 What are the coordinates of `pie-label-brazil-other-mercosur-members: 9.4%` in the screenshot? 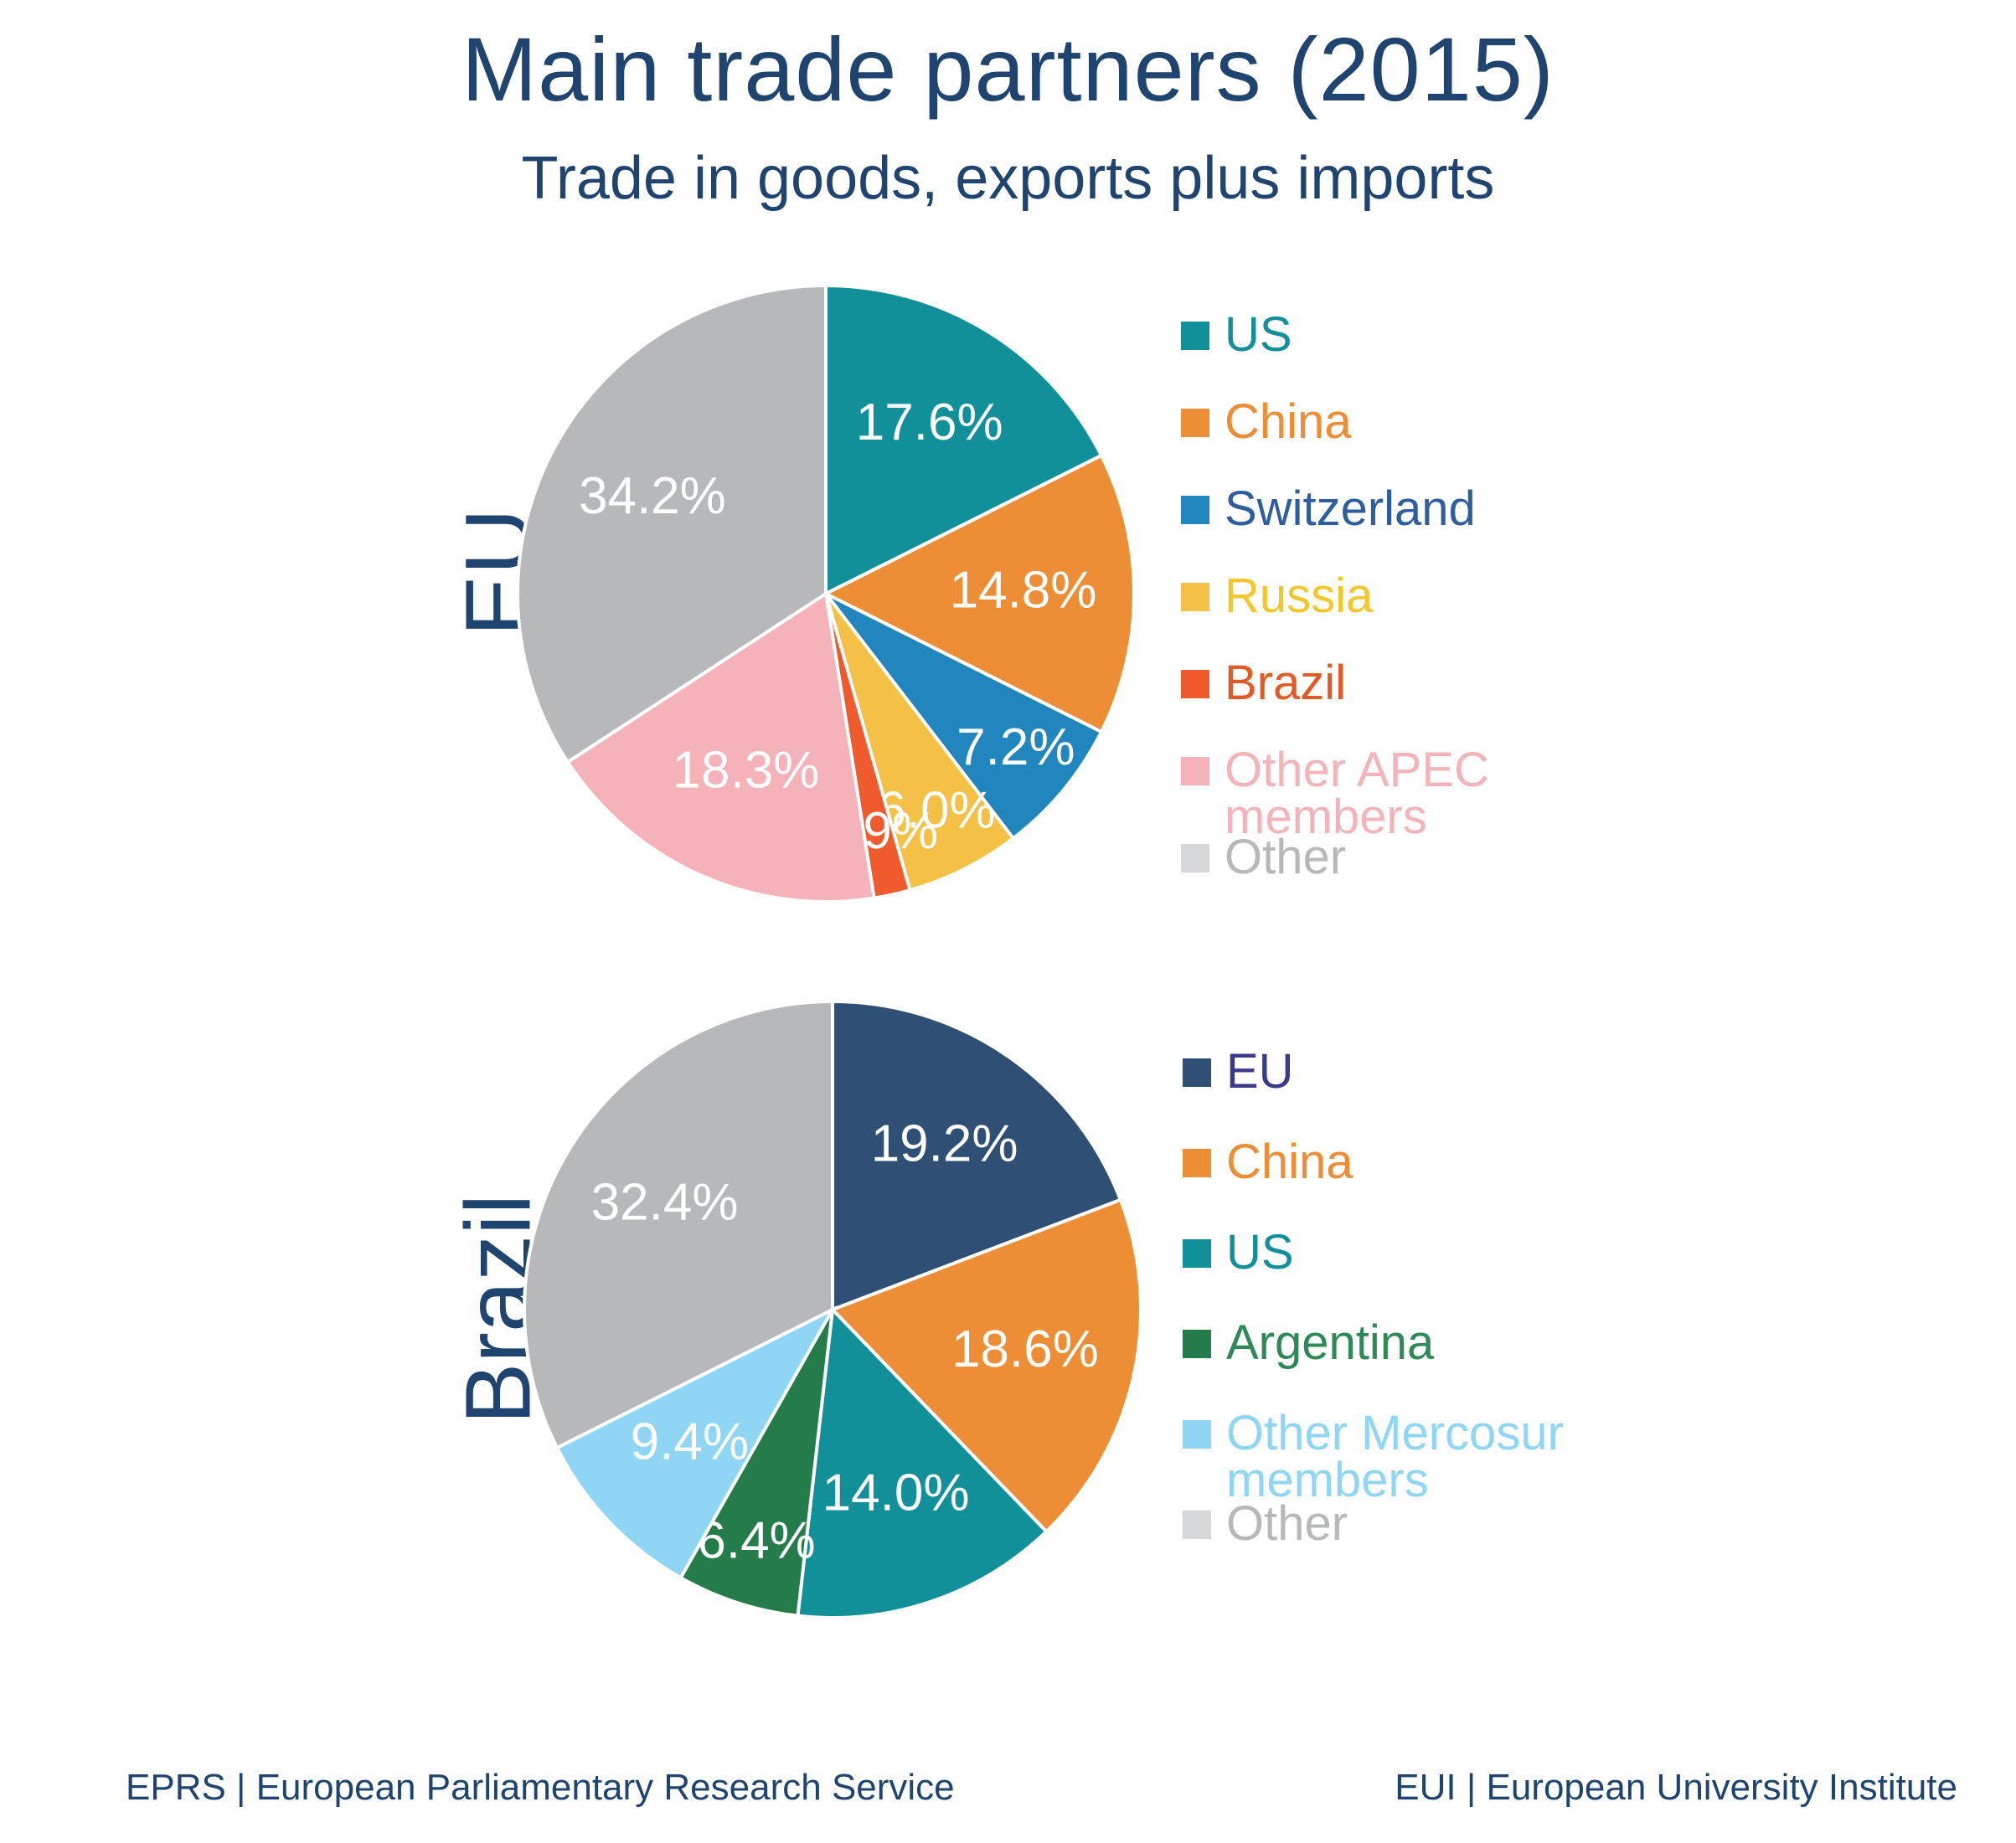 It's located at (690, 1442).